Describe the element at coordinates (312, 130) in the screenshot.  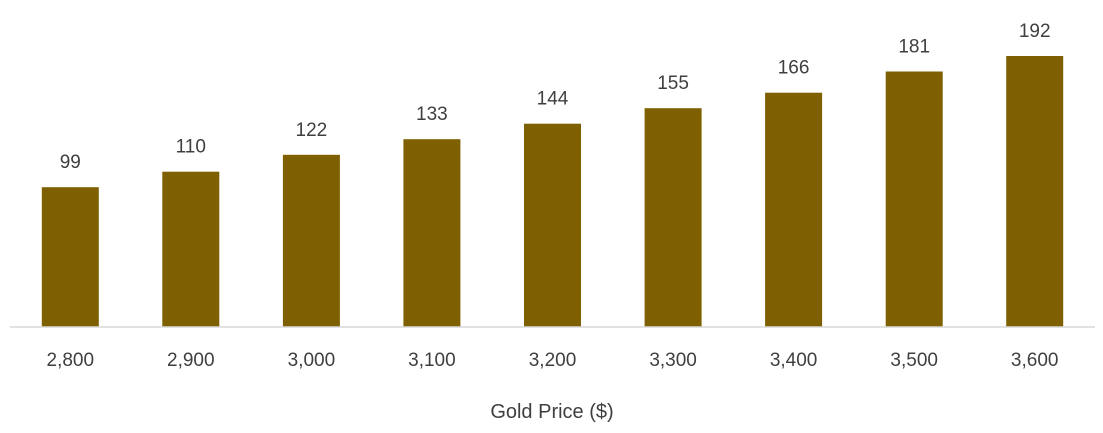
I see `data-label-2: 122` at that location.